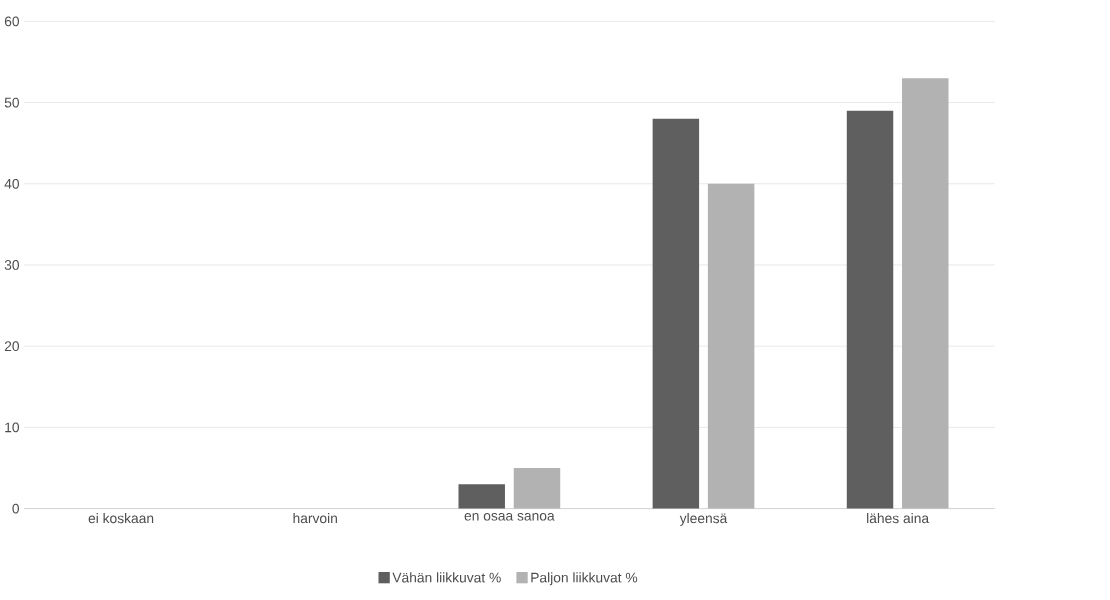  I want to click on legend-label: Vähän liikkuvat %, so click(446, 577).